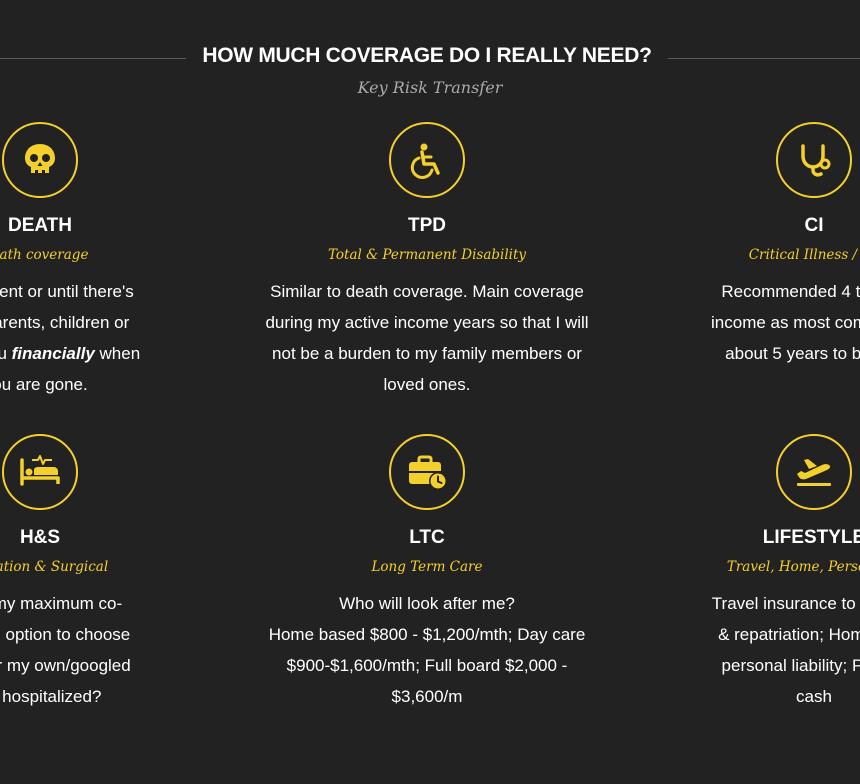  Describe the element at coordinates (427, 567) in the screenshot. I see `card-subtitle: Long Term Care` at that location.